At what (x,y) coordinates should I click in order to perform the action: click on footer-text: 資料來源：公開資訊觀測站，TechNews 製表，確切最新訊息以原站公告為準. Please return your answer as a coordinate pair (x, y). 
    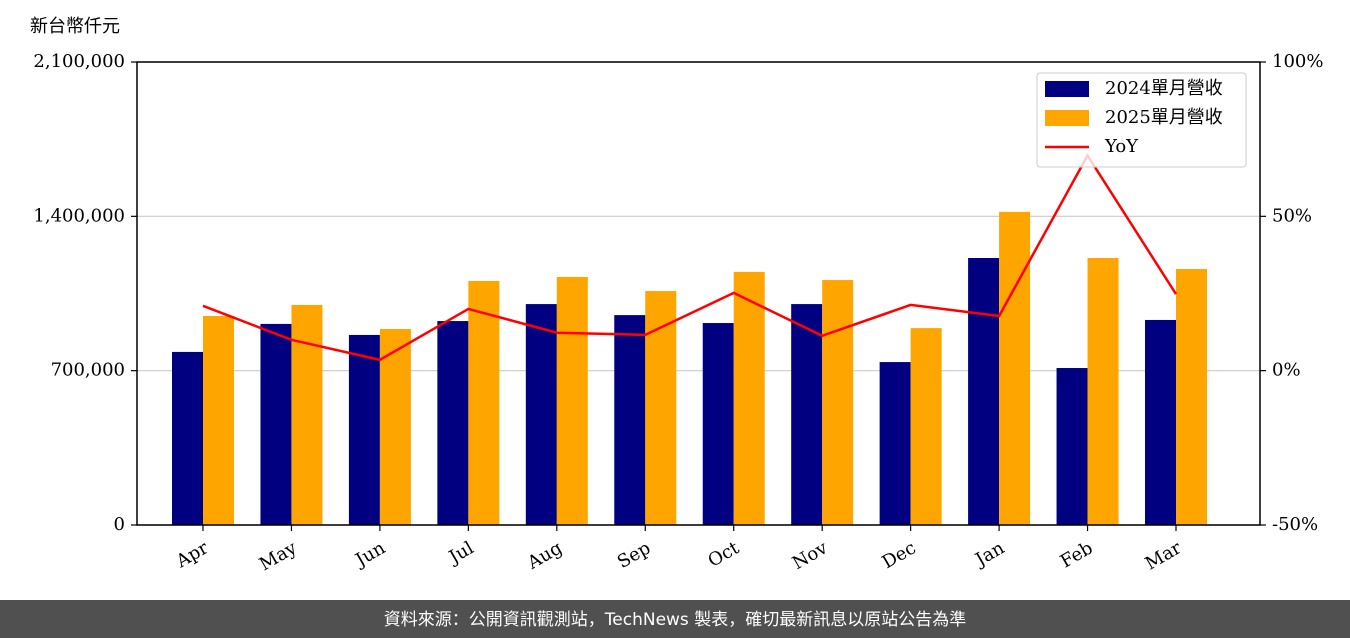
    Looking at the image, I should click on (675, 620).